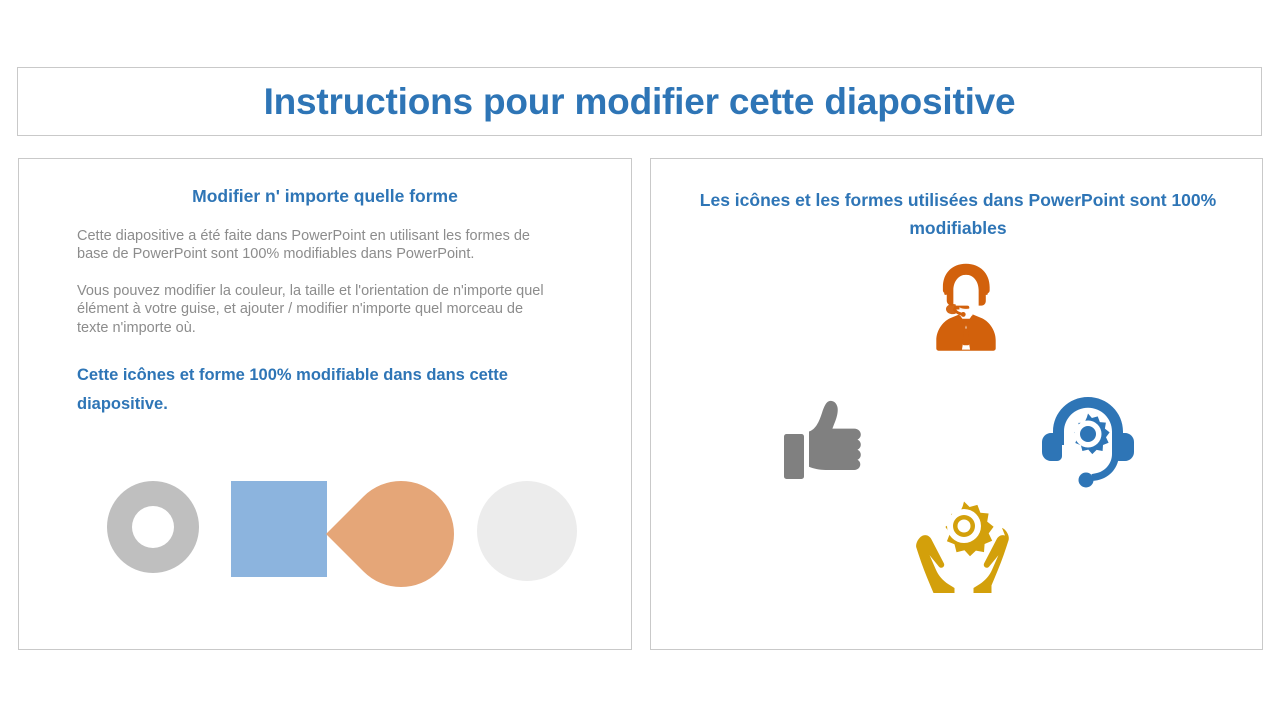 The height and width of the screenshot is (720, 1280). What do you see at coordinates (527, 531) in the screenshot?
I see `circle-shape` at bounding box center [527, 531].